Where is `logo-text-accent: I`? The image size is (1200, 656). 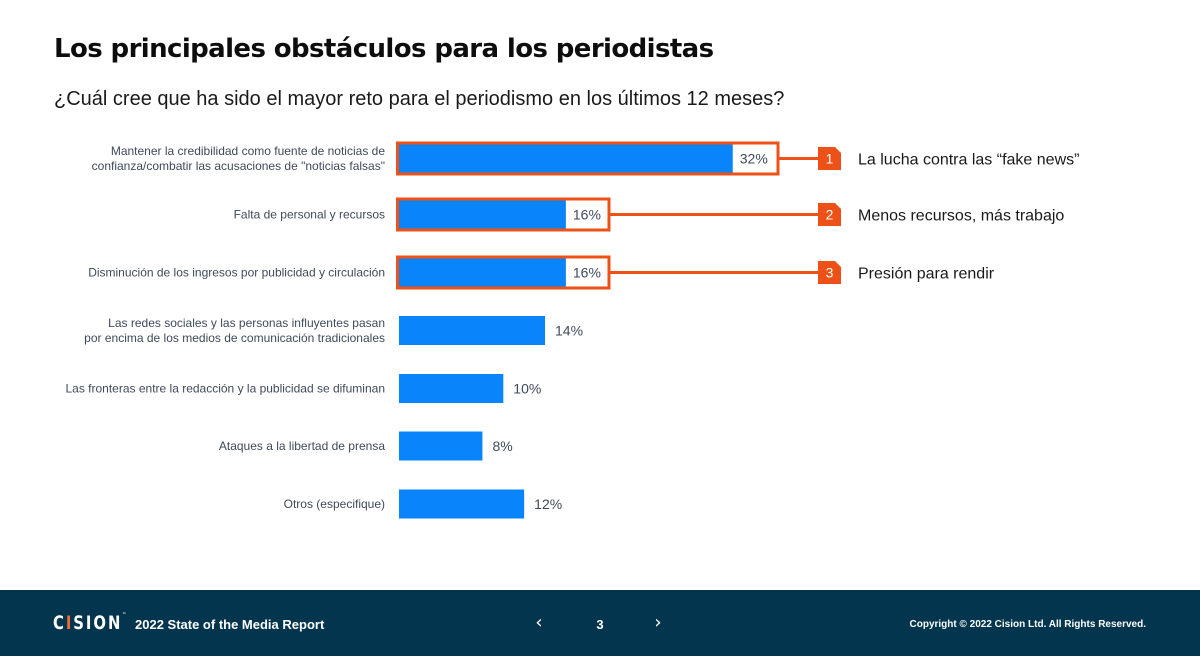
logo-text-accent: I is located at coordinates (69, 623).